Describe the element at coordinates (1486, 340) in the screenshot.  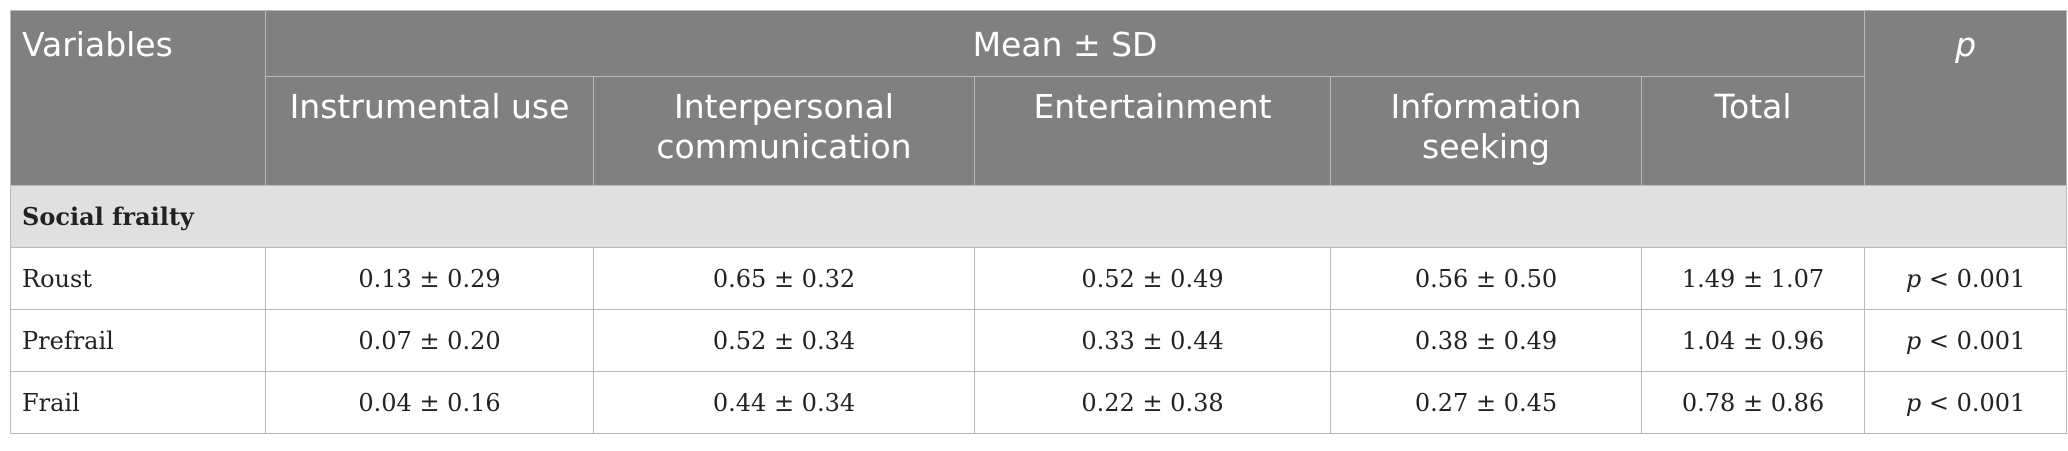
I see `cell-information-seeking: 0.38 ± 0.49` at that location.